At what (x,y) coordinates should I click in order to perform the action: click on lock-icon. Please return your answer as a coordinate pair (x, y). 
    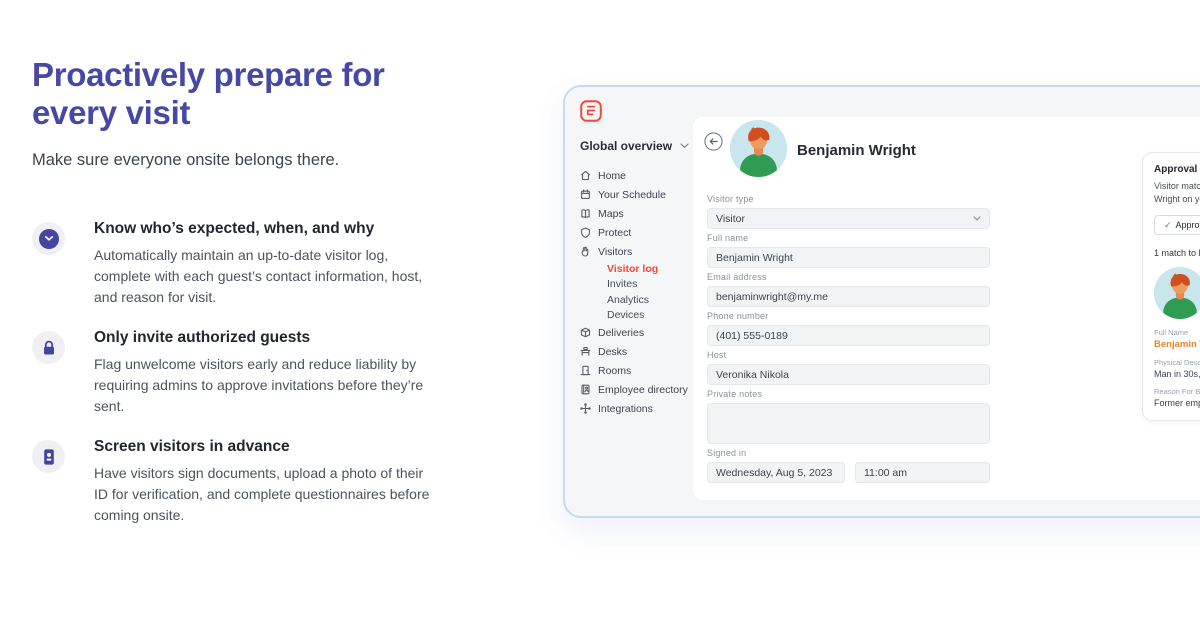
    Looking at the image, I should click on (48, 347).